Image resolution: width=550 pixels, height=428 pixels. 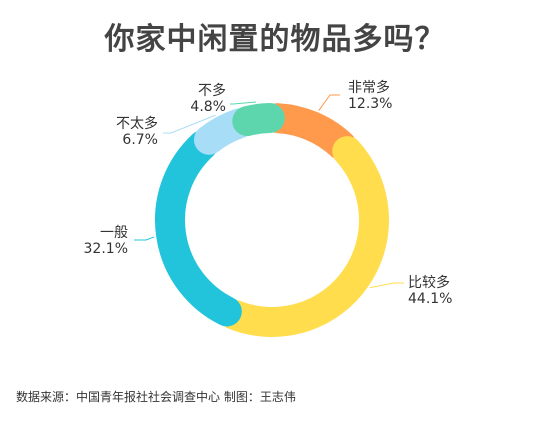 What do you see at coordinates (370, 104) in the screenshot?
I see `slice-value-very-many: 12.3%` at bounding box center [370, 104].